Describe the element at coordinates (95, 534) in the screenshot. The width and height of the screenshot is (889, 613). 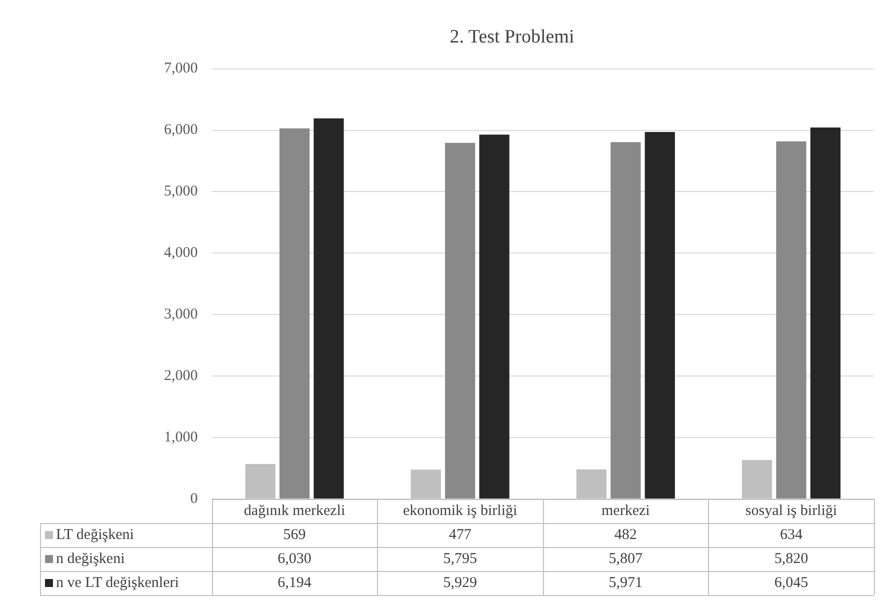
I see `legend-label: LT değişkeni` at that location.